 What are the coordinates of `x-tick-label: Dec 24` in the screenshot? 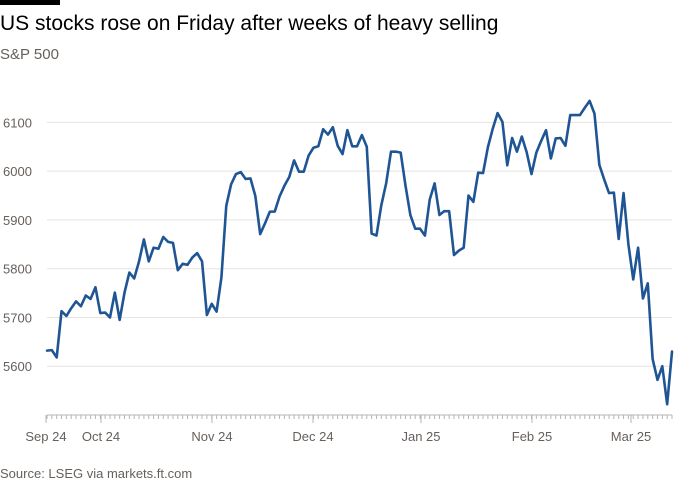 It's located at (312, 436).